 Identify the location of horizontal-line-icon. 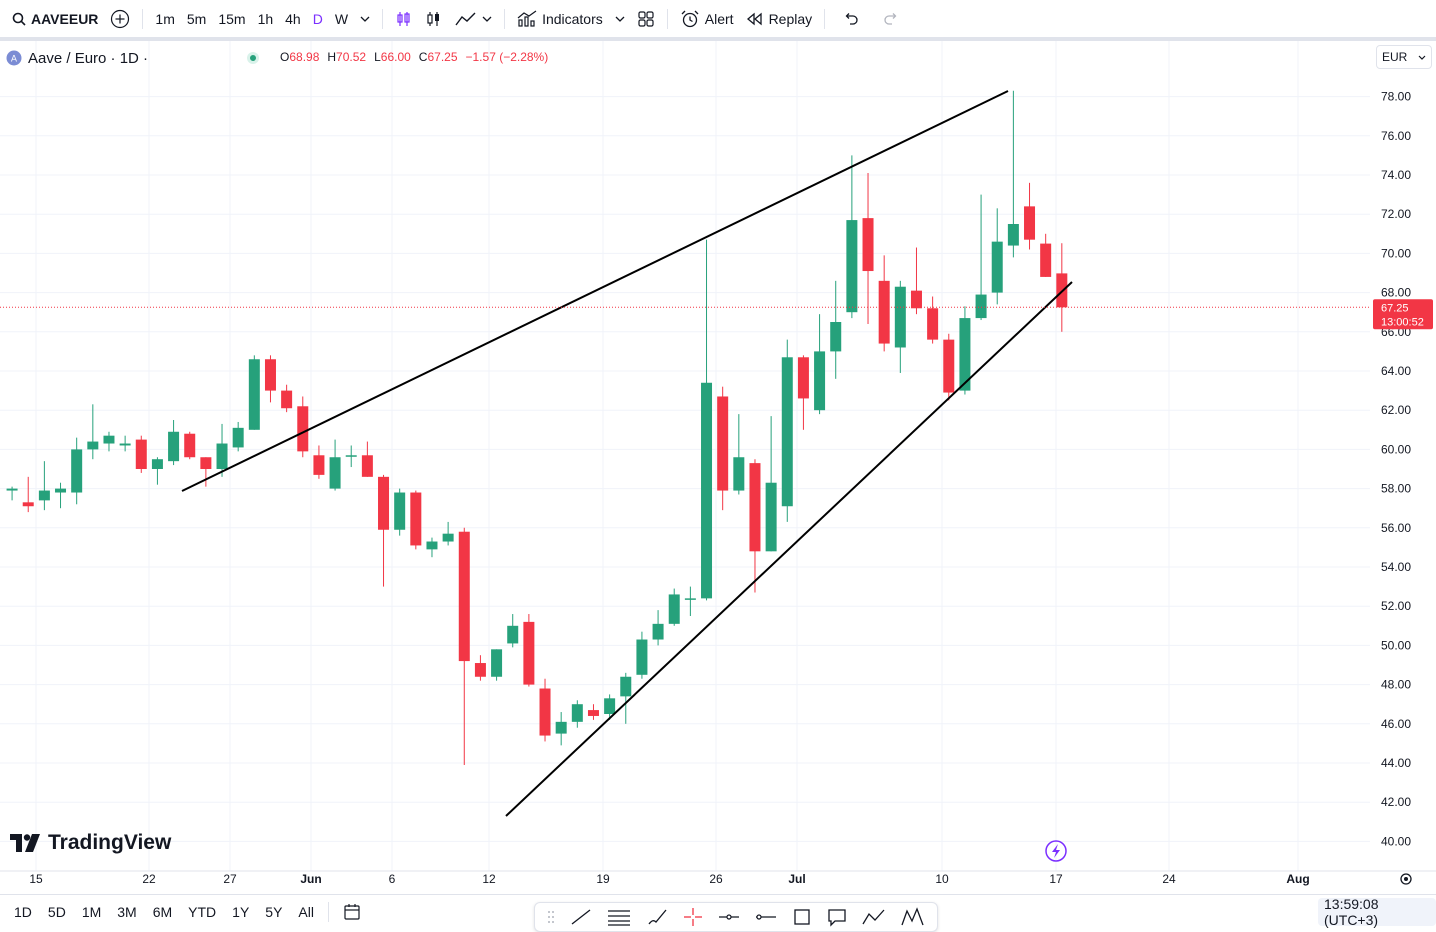
(766, 917).